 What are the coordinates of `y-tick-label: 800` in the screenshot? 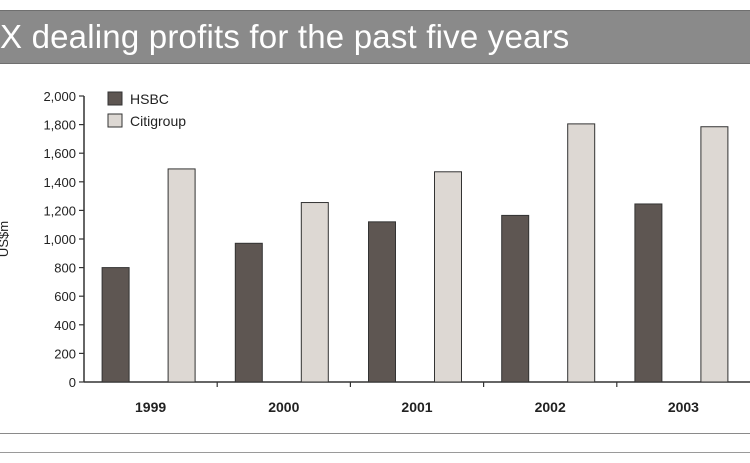 It's located at (65, 268).